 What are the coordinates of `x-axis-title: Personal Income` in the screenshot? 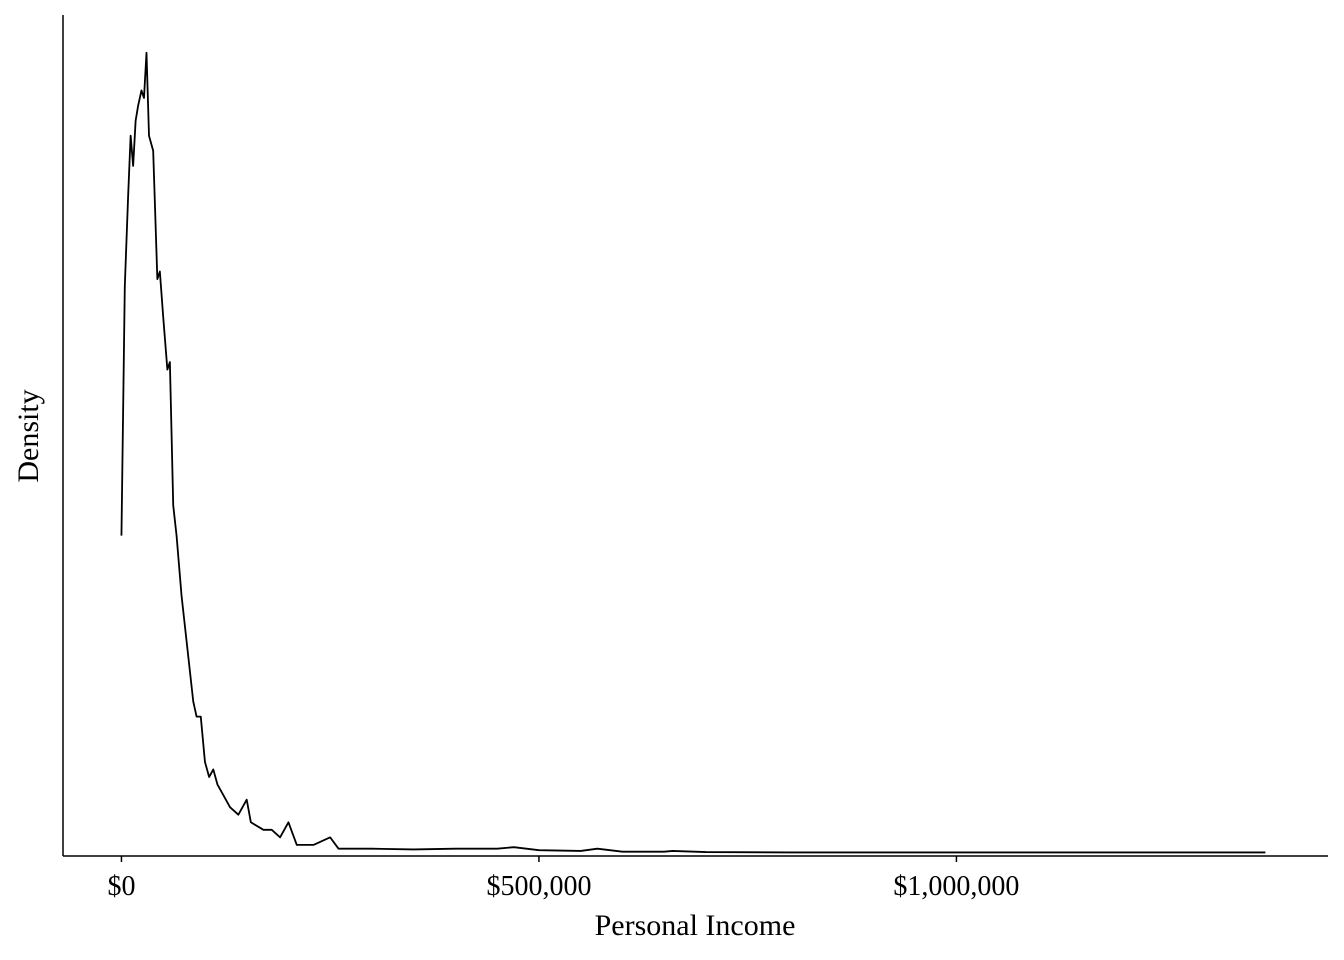 It's located at (695, 925).